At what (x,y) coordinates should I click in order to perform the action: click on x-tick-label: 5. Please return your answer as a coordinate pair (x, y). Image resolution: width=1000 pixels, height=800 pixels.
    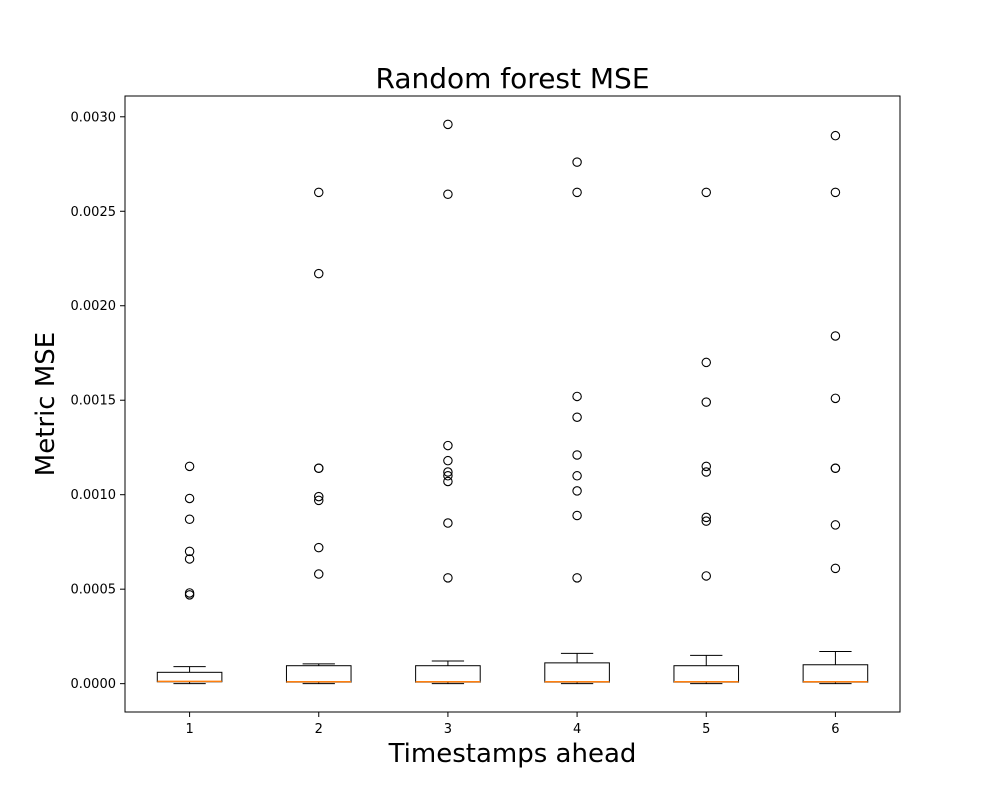
    Looking at the image, I should click on (706, 729).